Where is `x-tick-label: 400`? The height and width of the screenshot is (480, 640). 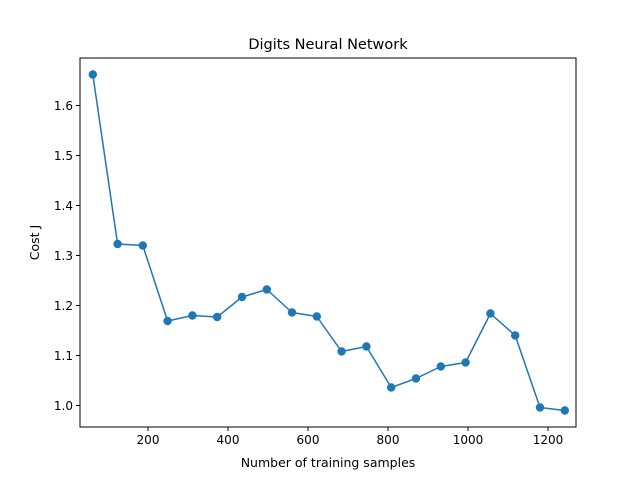
x-tick-label: 400 is located at coordinates (228, 440).